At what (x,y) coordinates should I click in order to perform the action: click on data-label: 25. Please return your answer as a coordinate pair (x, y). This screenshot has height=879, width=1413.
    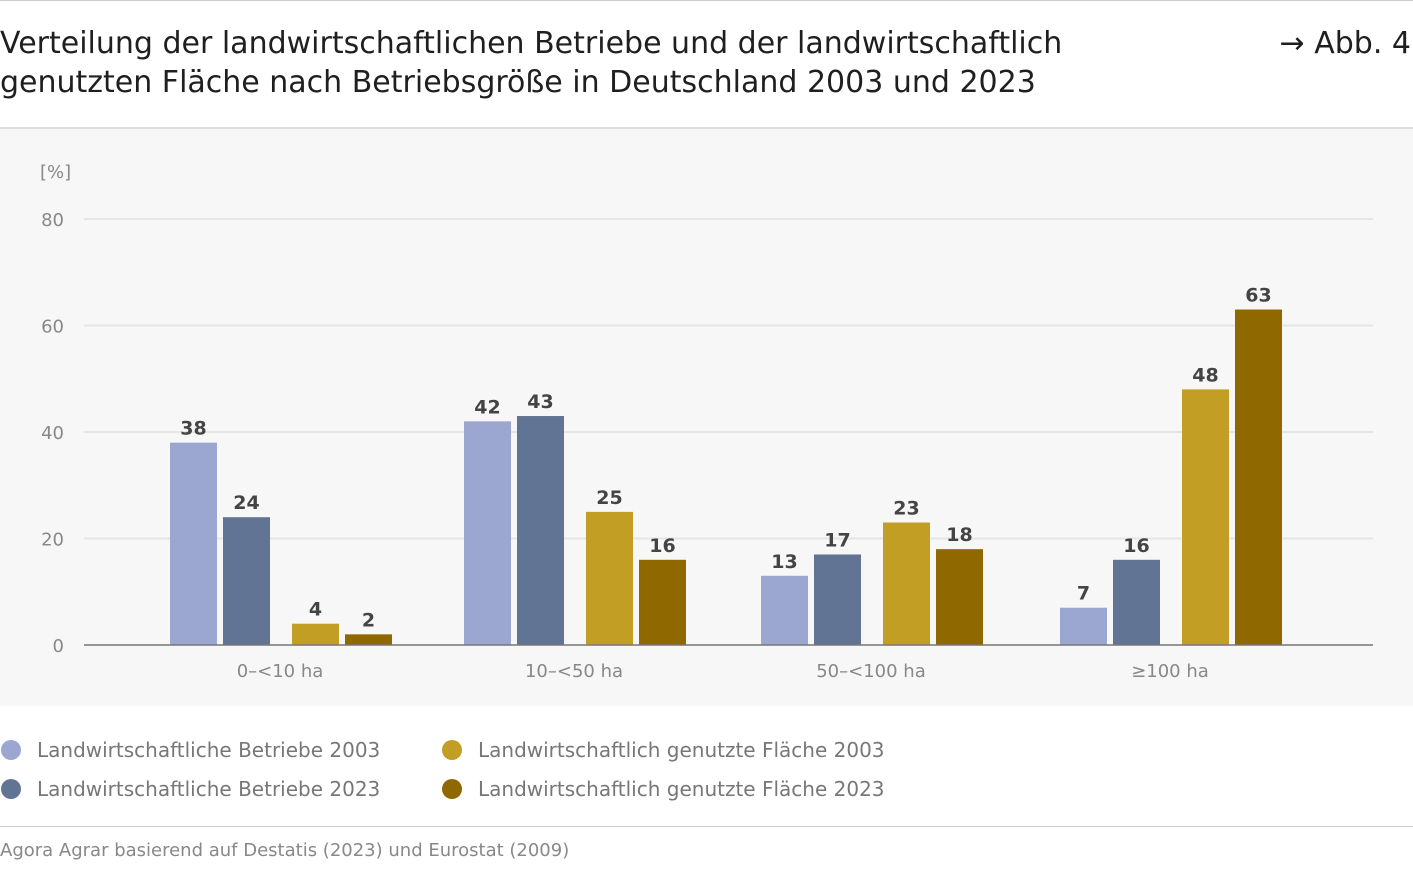
    Looking at the image, I should click on (609, 498).